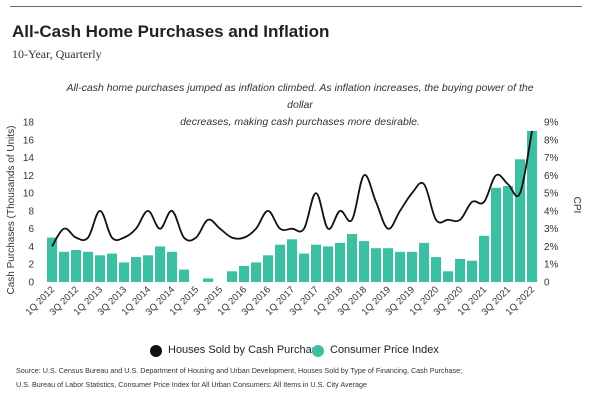  Describe the element at coordinates (551, 229) in the screenshot. I see `right-tick-label: 3%` at that location.